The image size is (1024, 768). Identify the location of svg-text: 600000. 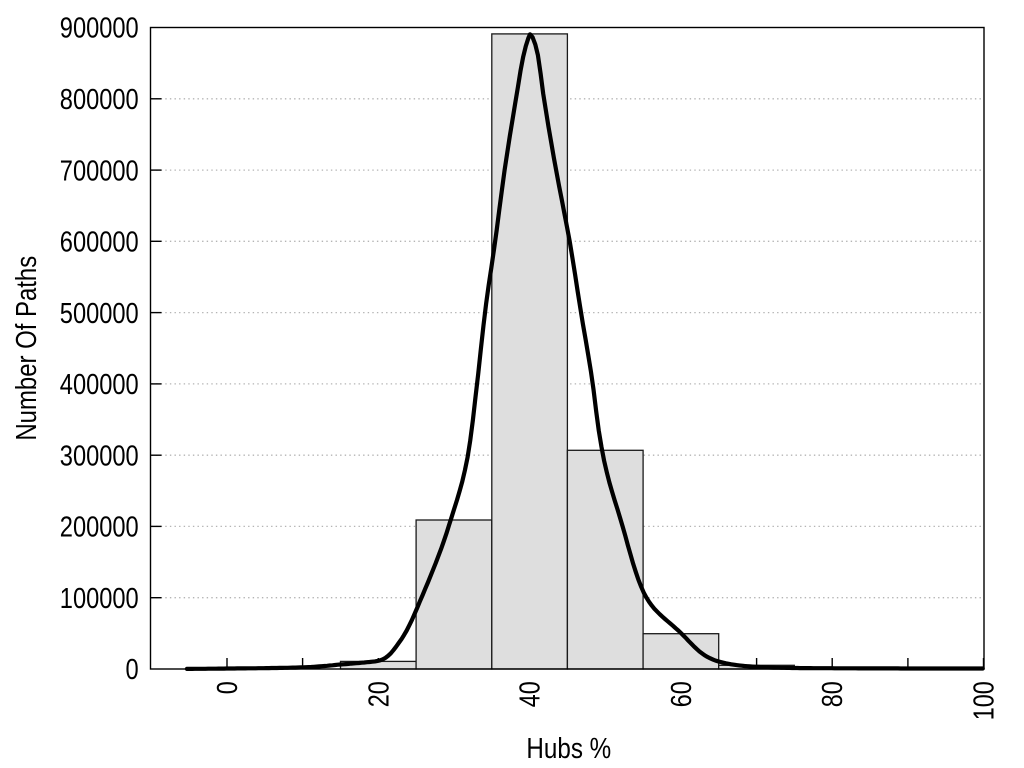
(99, 241).